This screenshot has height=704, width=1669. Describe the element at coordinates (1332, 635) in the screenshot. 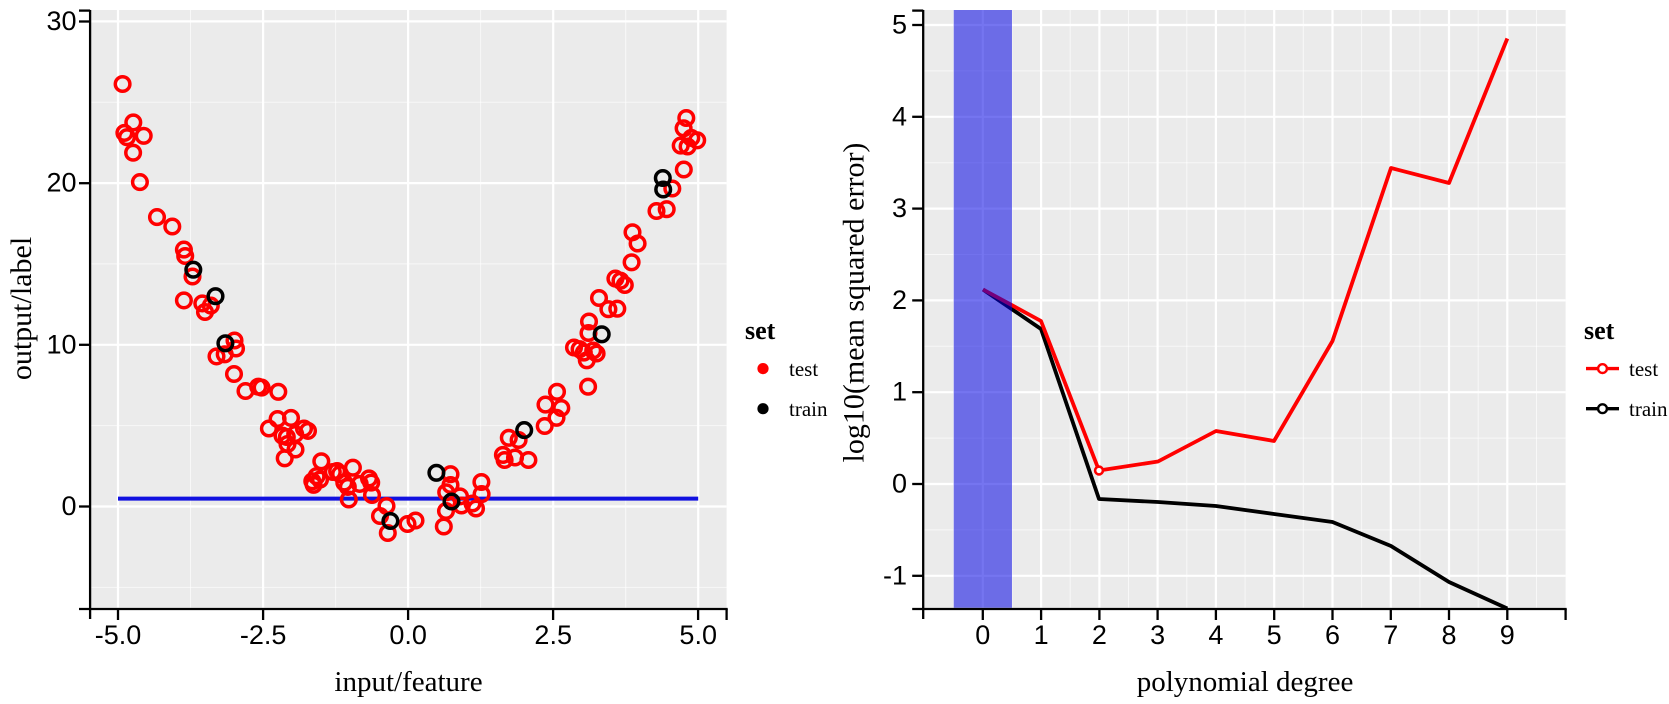

I see `svg-text: 6` at that location.